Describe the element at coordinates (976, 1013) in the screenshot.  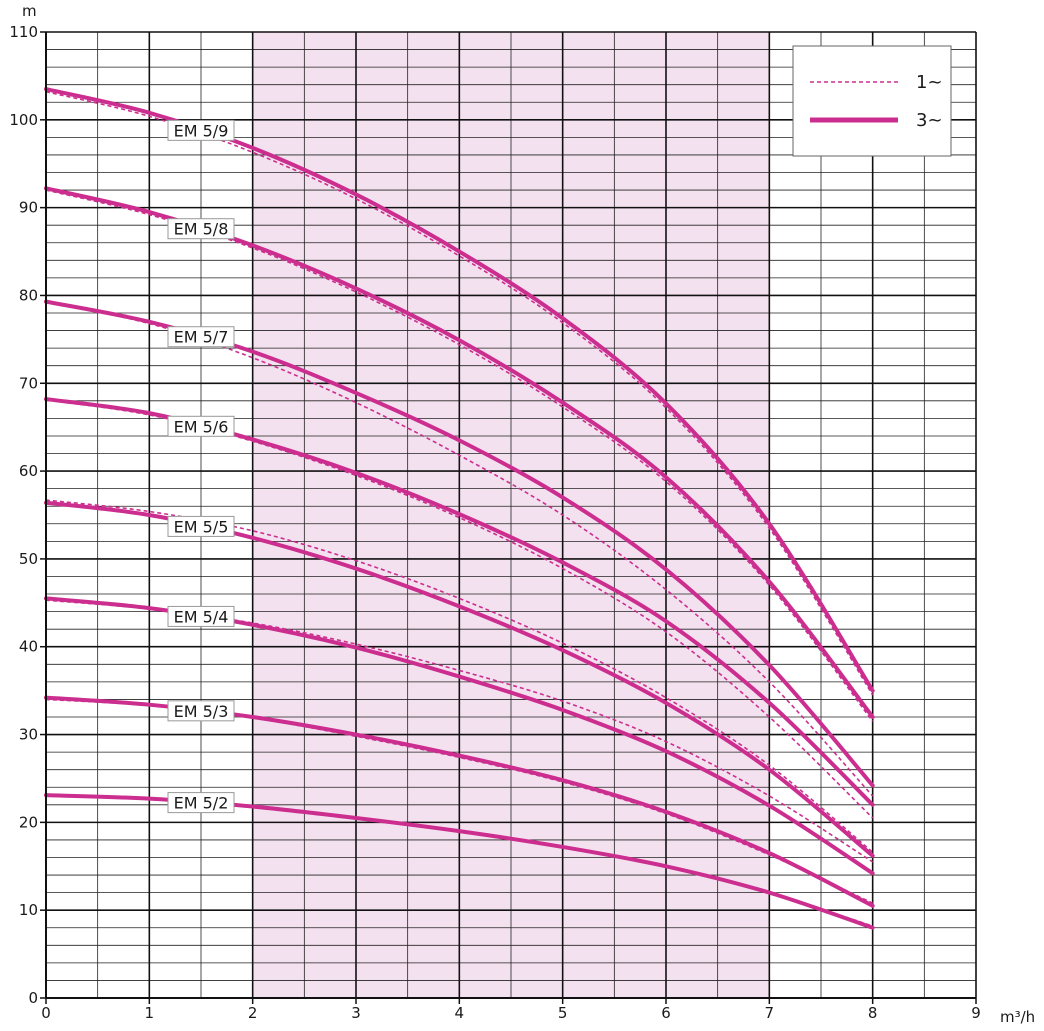
I see `x-tick-label: 9` at that location.